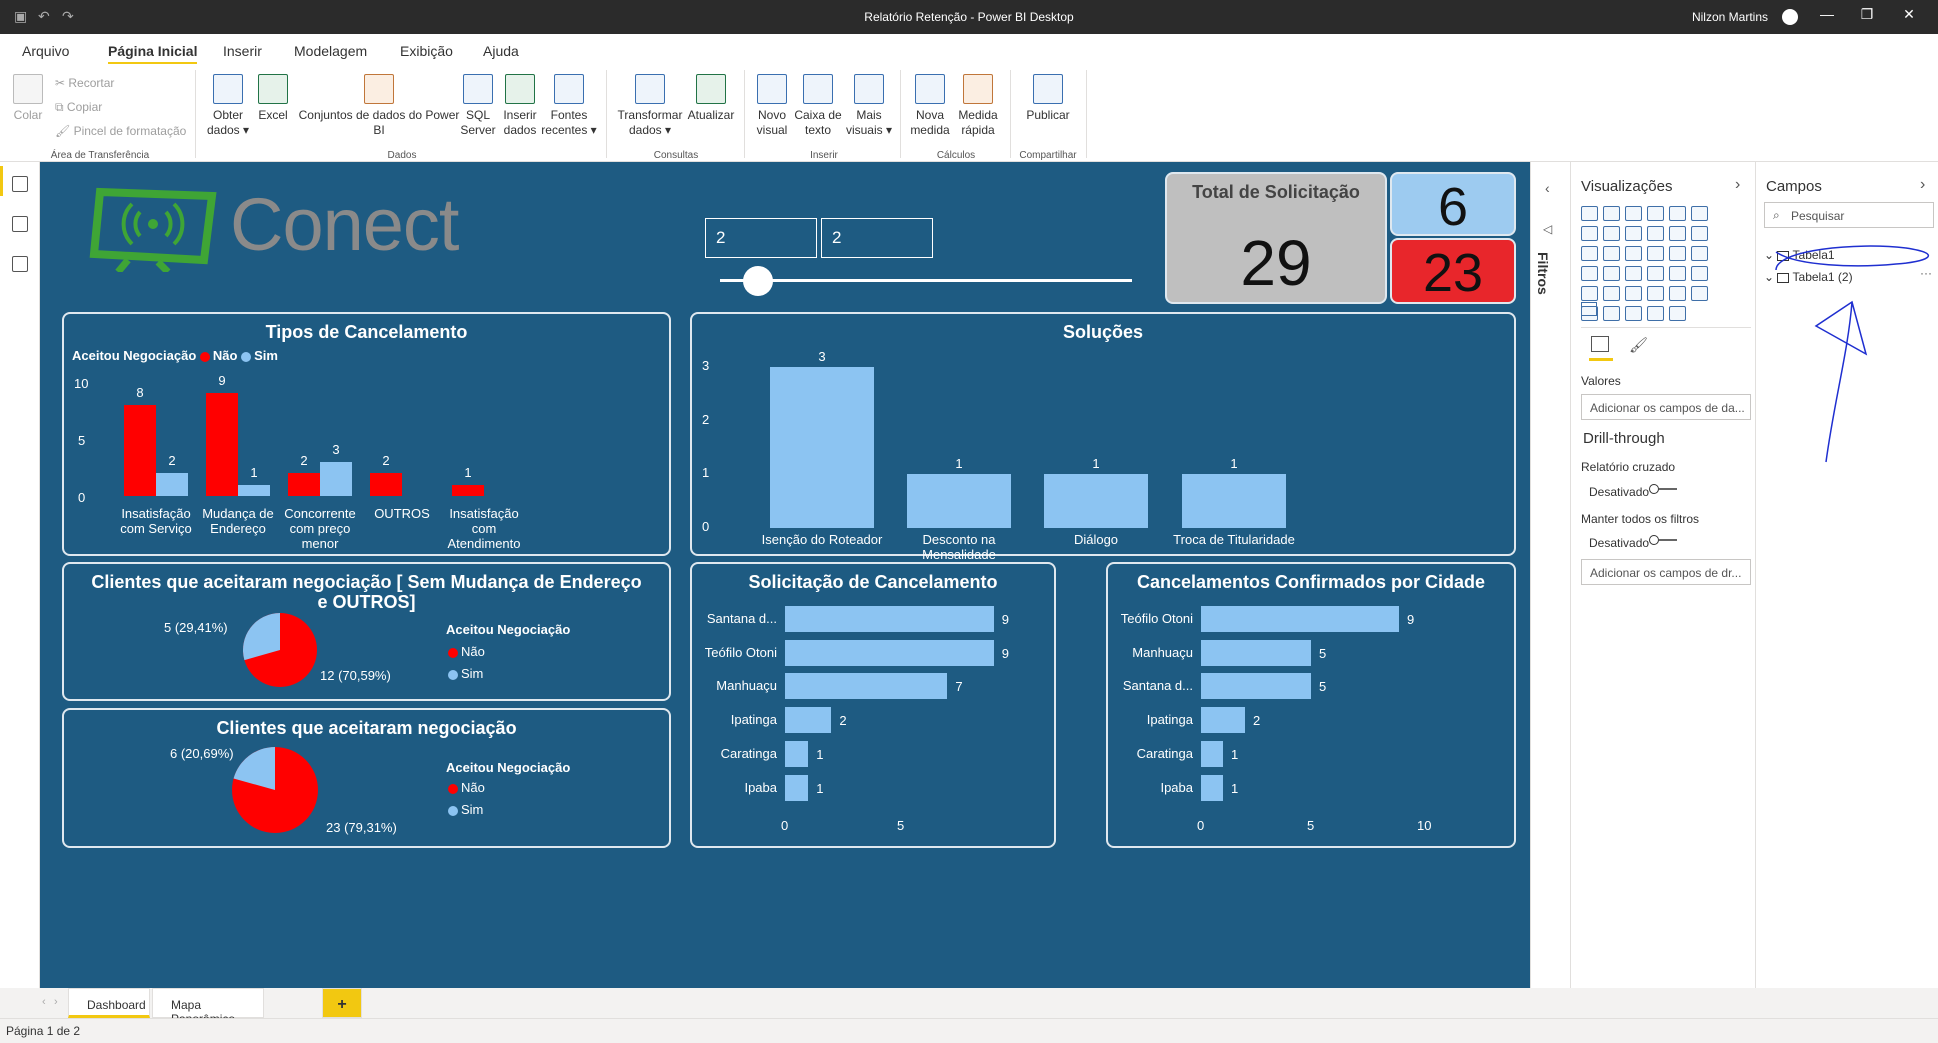  Describe the element at coordinates (1611, 213) in the screenshot. I see `stacked-column-icon` at that location.